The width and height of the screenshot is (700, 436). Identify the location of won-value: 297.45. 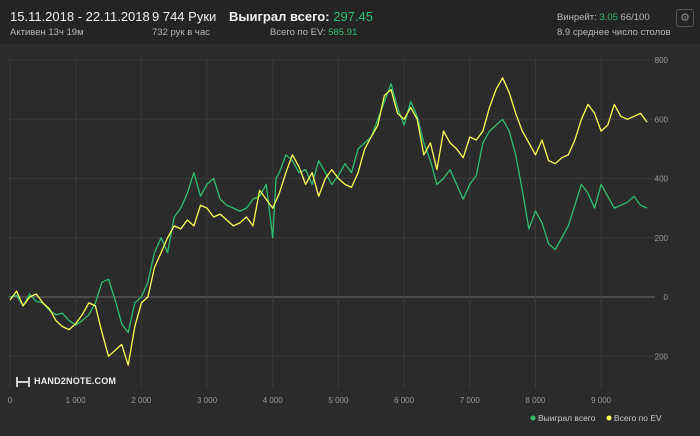
(353, 16).